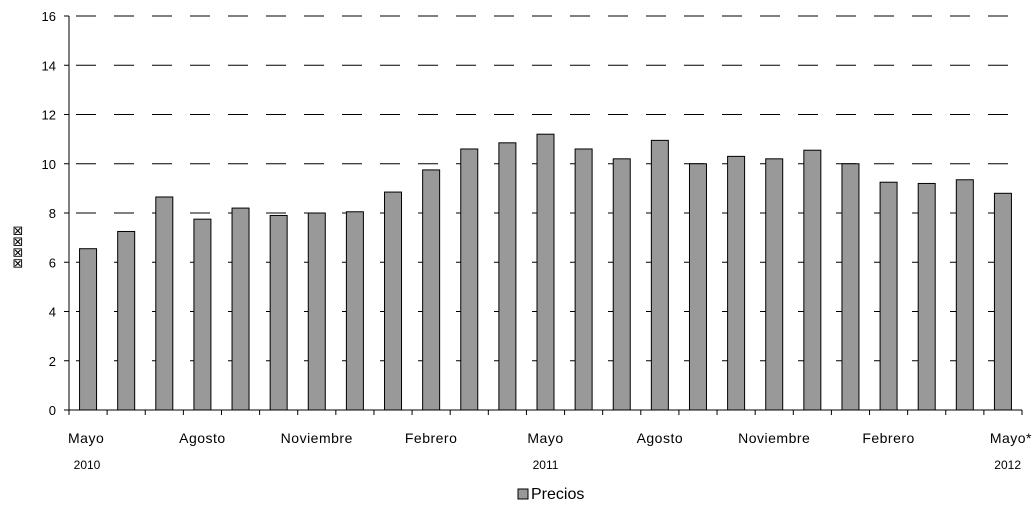  What do you see at coordinates (52, 361) in the screenshot?
I see `y-tick-label: 2` at bounding box center [52, 361].